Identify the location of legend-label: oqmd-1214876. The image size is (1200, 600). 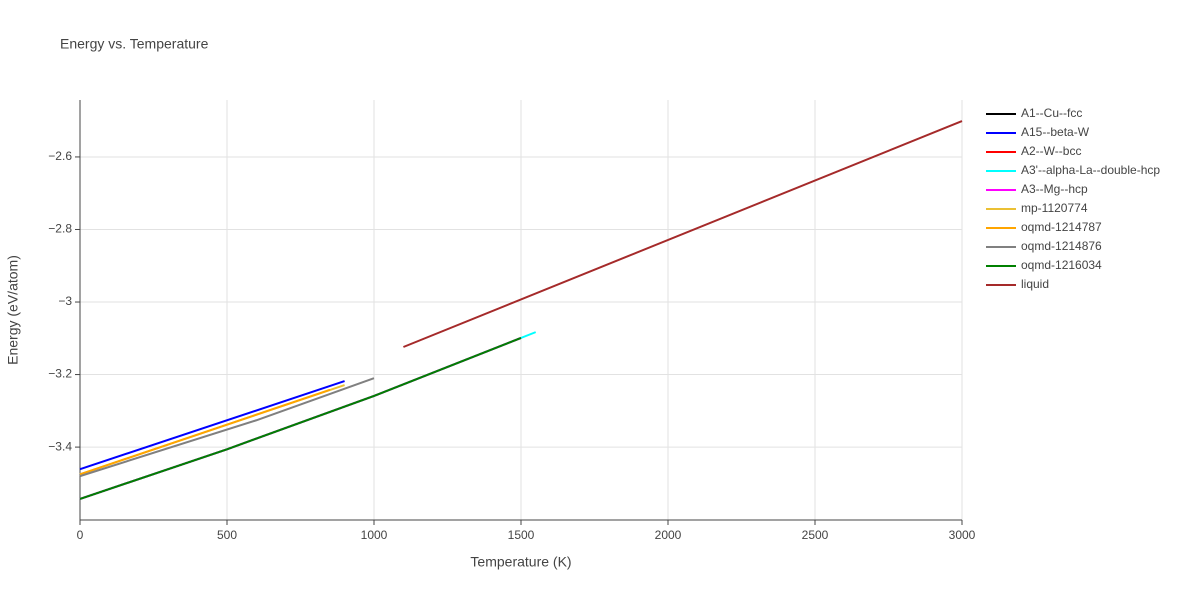
(1061, 246).